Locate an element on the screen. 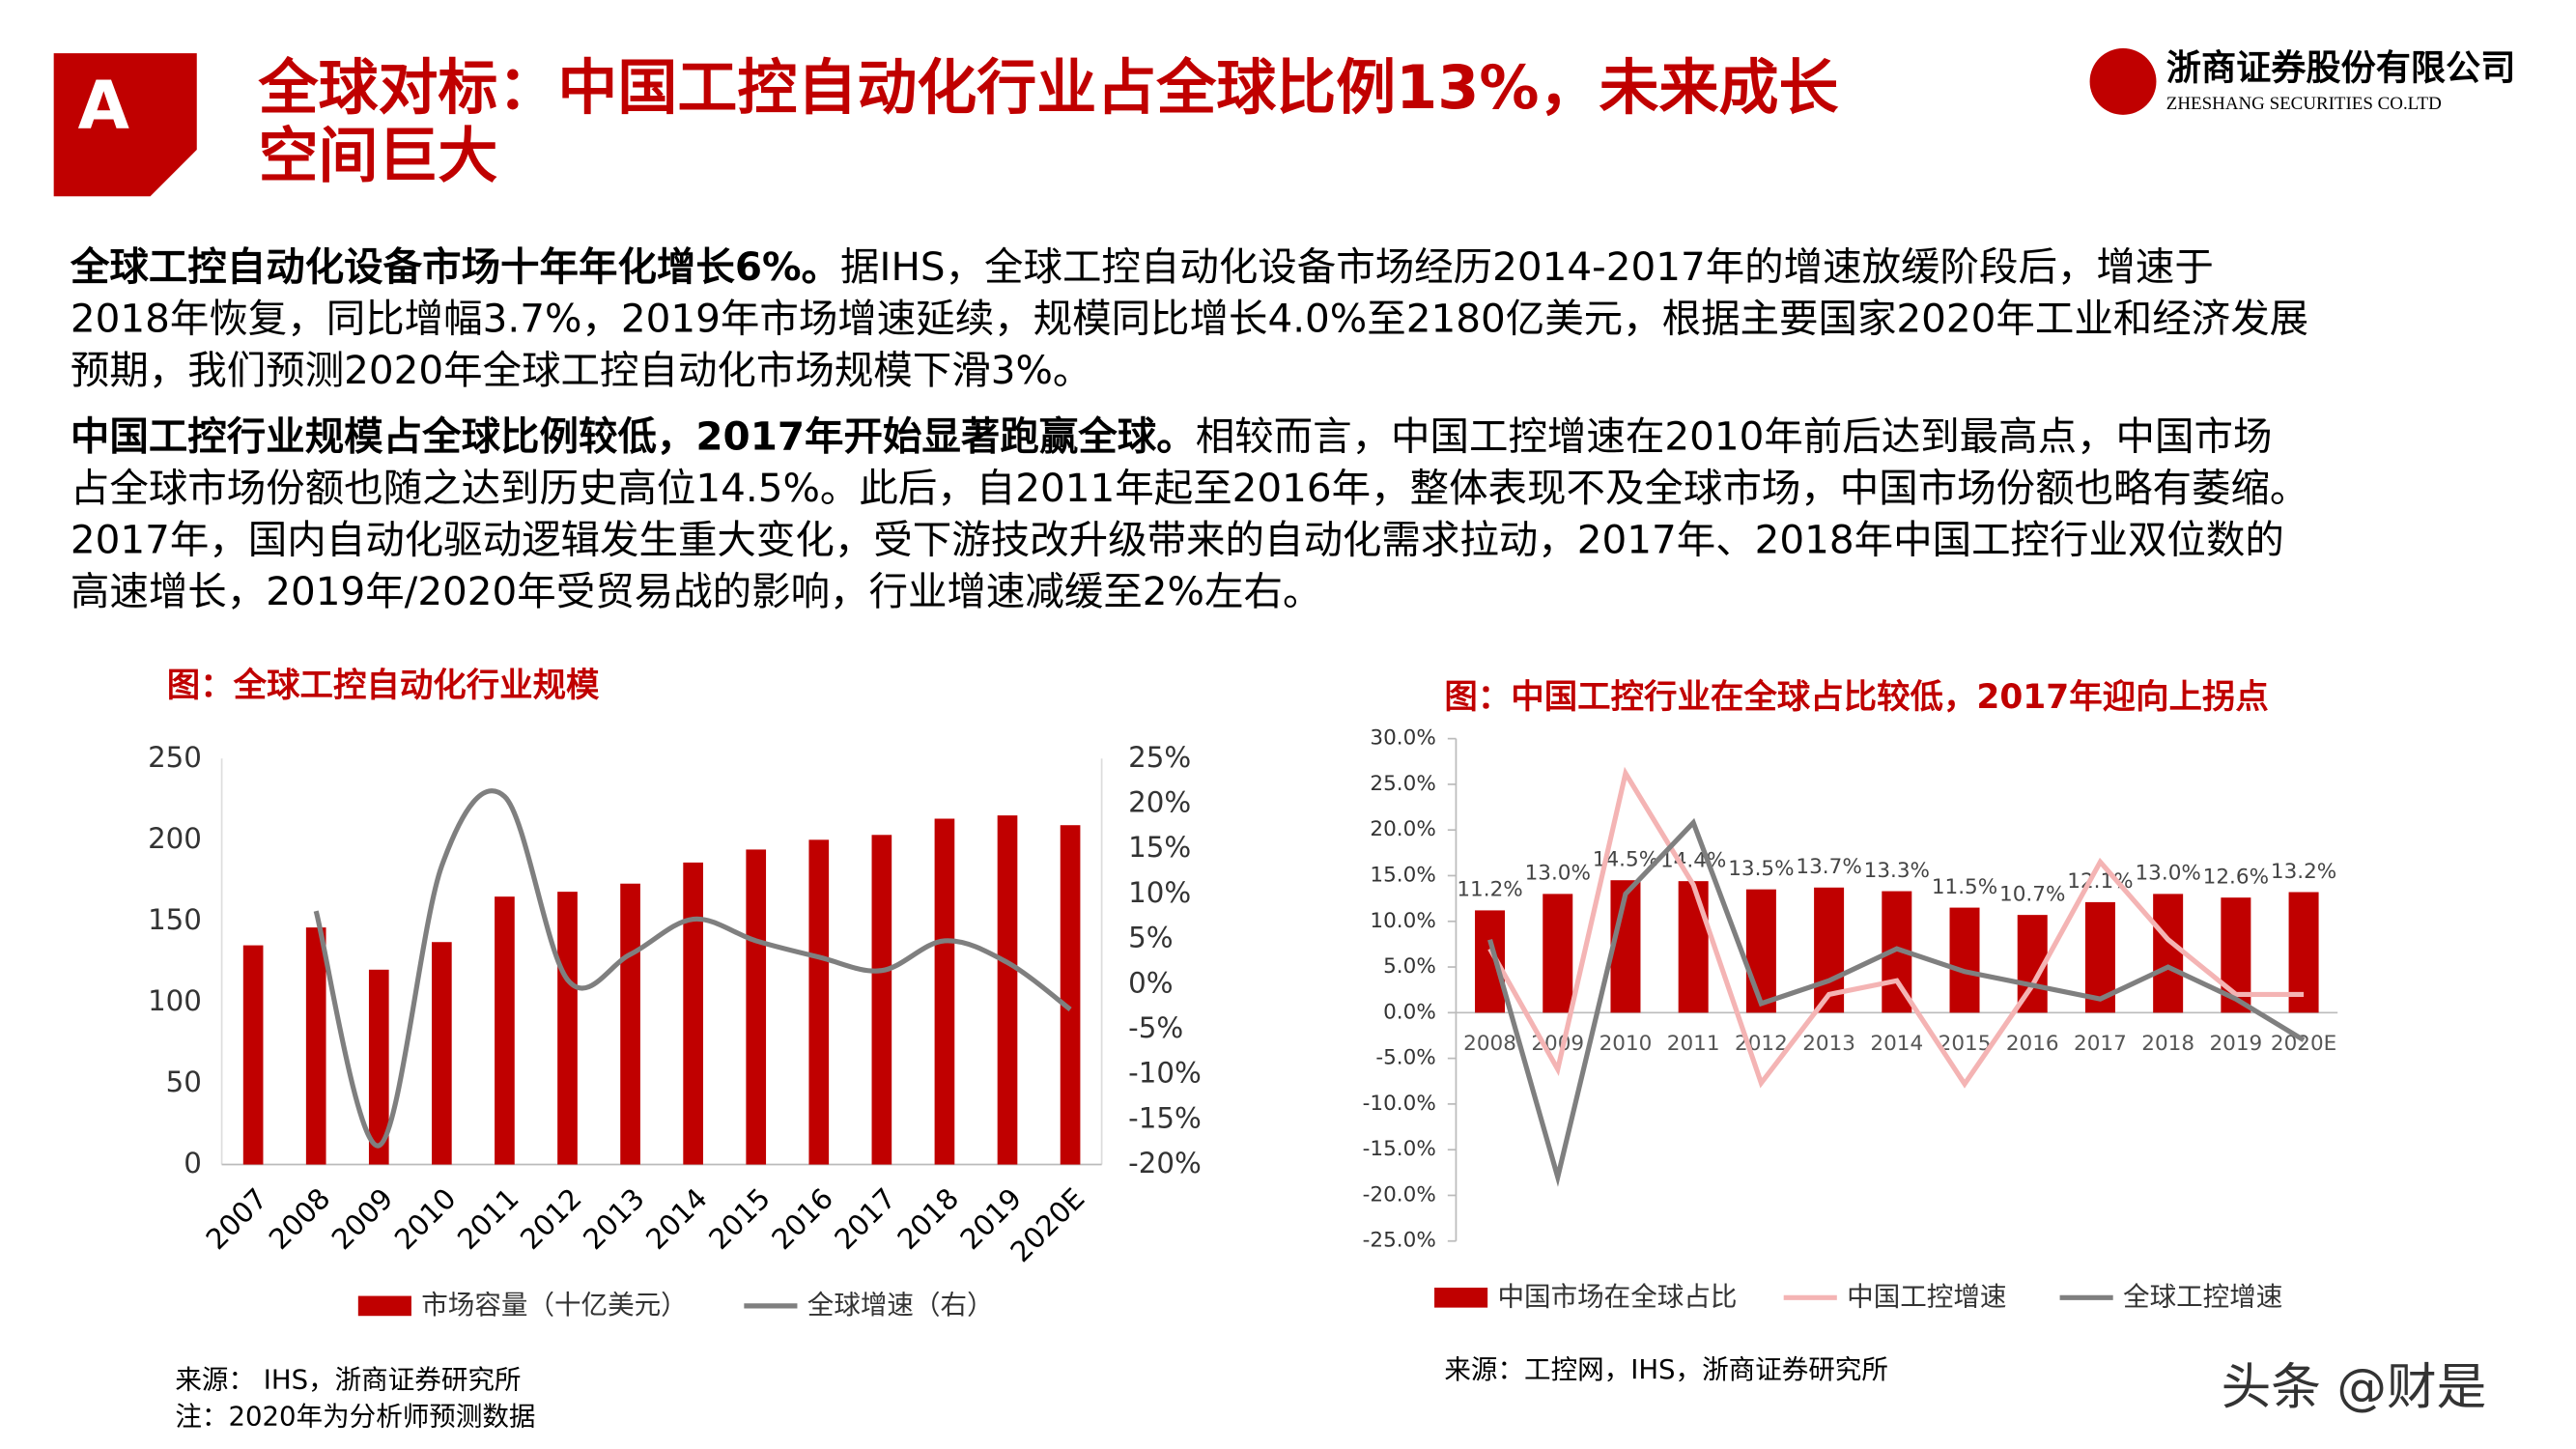  y2-tick-label: -15% is located at coordinates (1165, 1117).